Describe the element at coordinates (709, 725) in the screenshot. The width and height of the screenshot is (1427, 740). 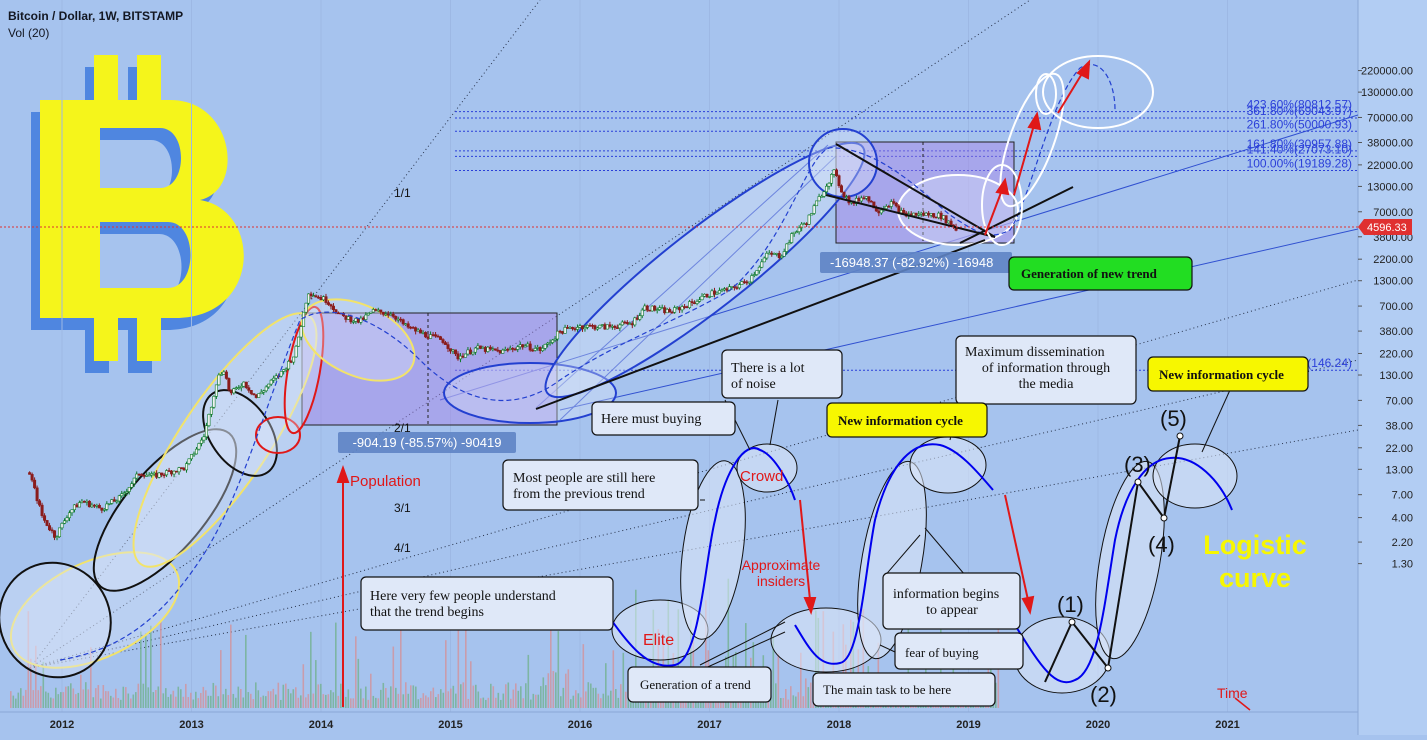
I see `year-tick-label: 2017` at that location.